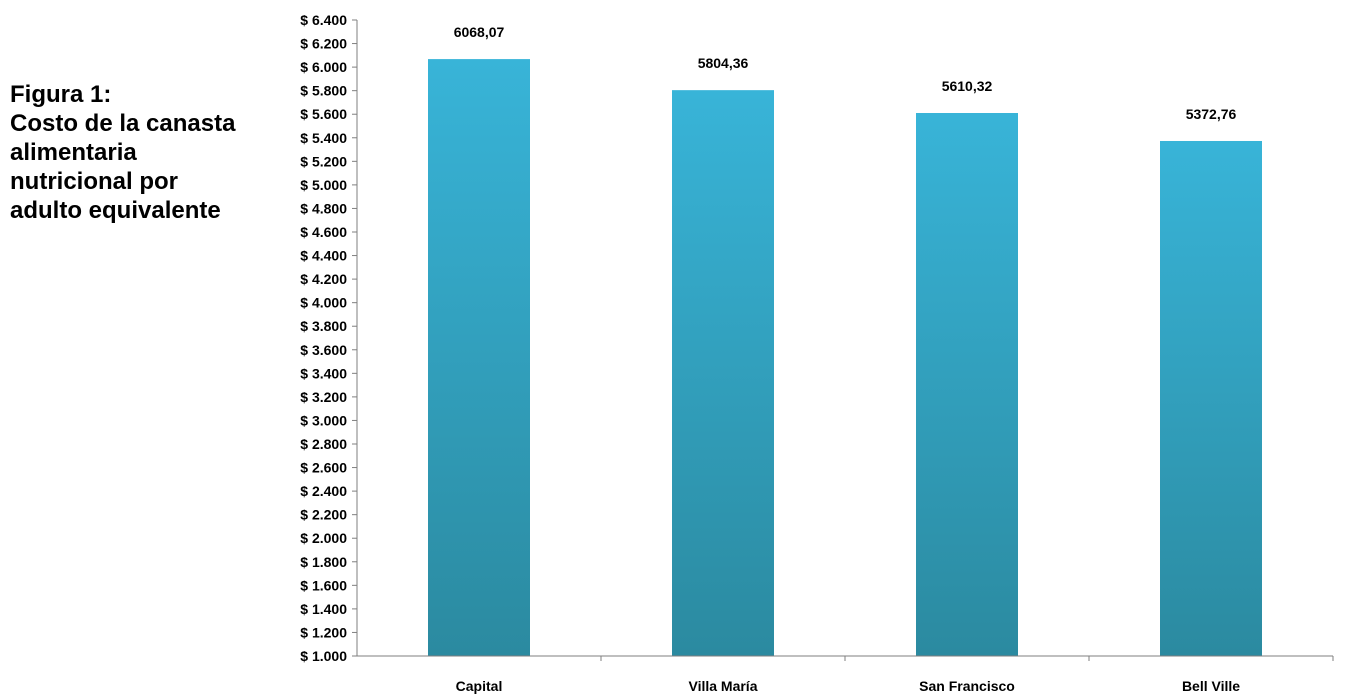  What do you see at coordinates (323, 585) in the screenshot?
I see `y-tick-label: $ 1.600` at bounding box center [323, 585].